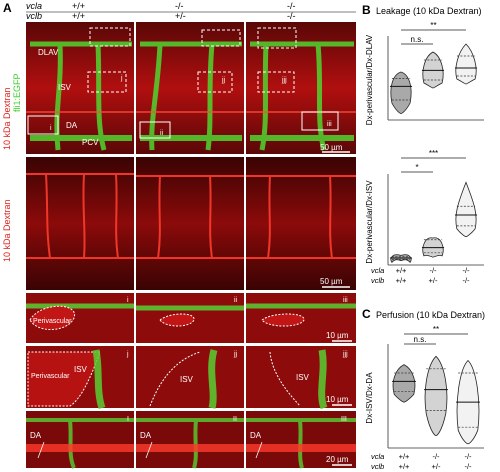 The width and height of the screenshot is (500, 472). I want to click on row4-label-jj: jj, so click(235, 354).